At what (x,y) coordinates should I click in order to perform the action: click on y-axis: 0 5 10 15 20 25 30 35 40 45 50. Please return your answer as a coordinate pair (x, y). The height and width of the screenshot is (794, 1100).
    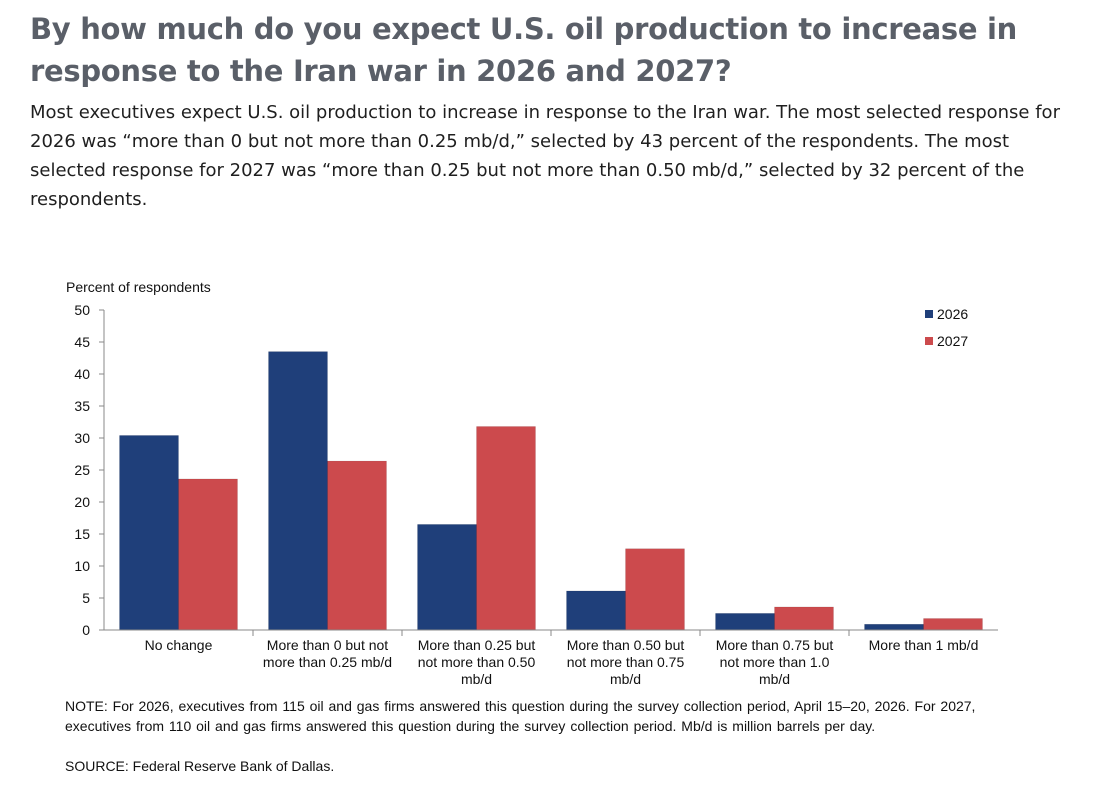
    Looking at the image, I should click on (89, 470).